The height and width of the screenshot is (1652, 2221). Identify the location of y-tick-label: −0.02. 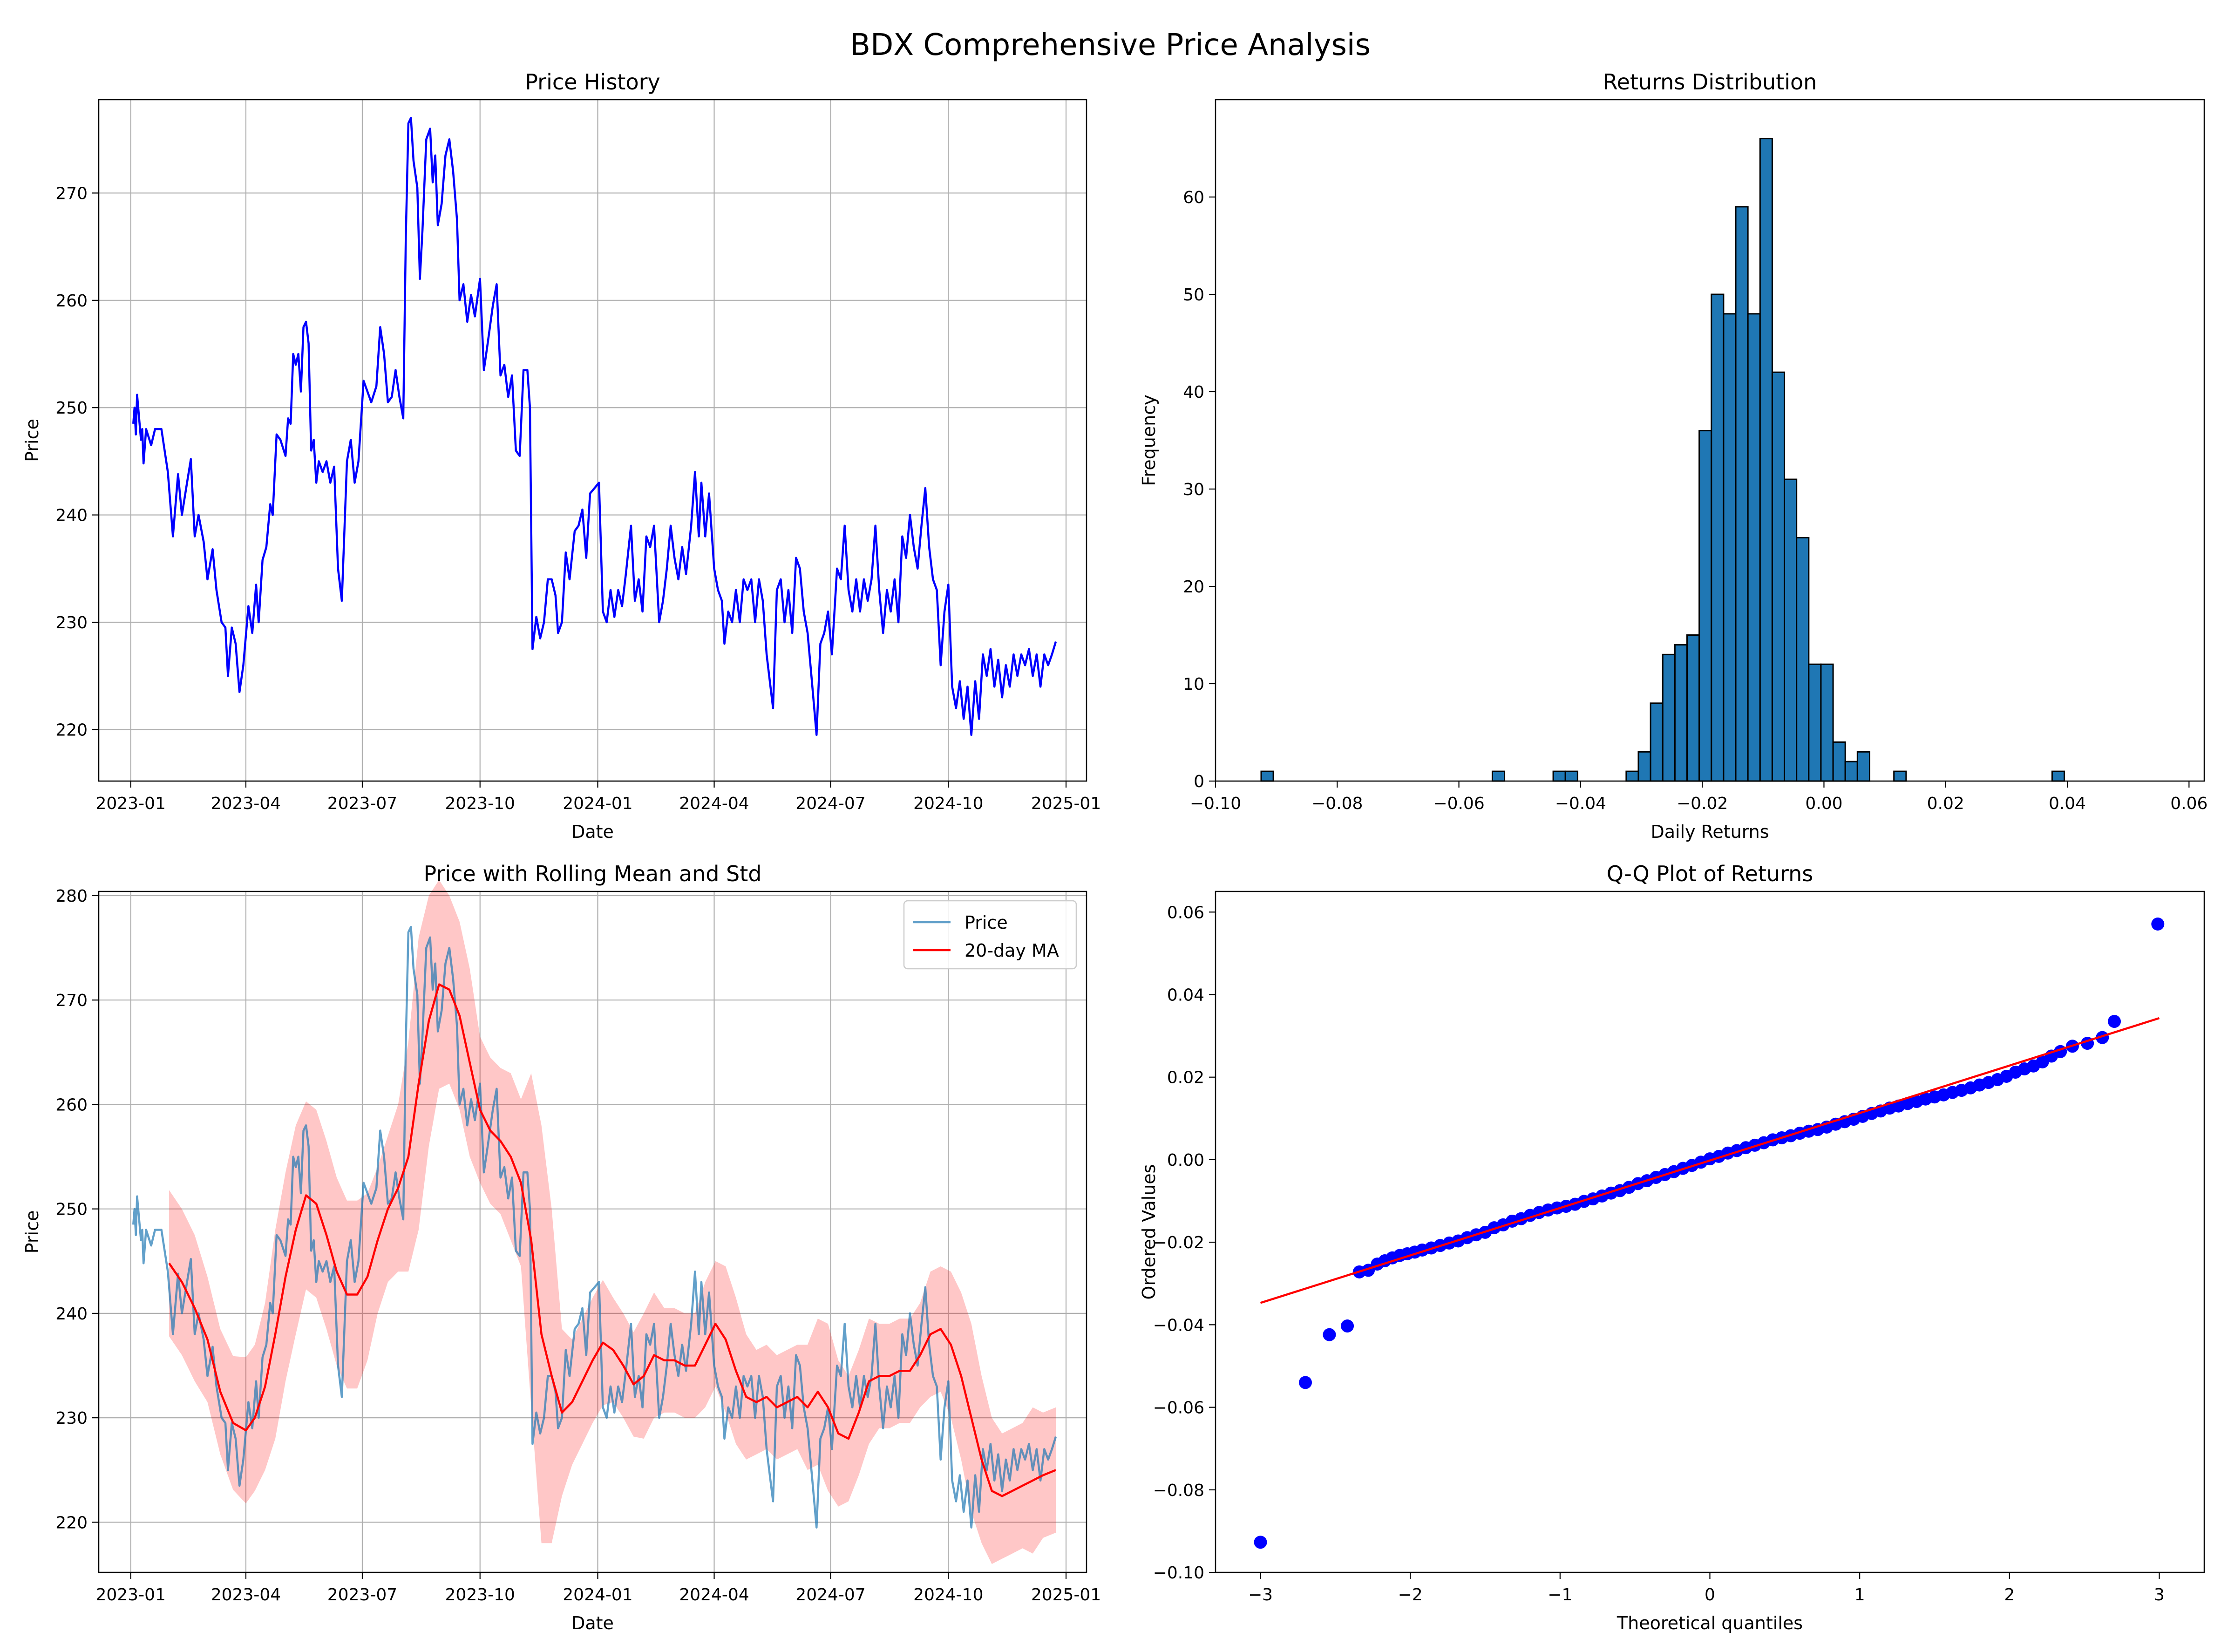
(1178, 1243).